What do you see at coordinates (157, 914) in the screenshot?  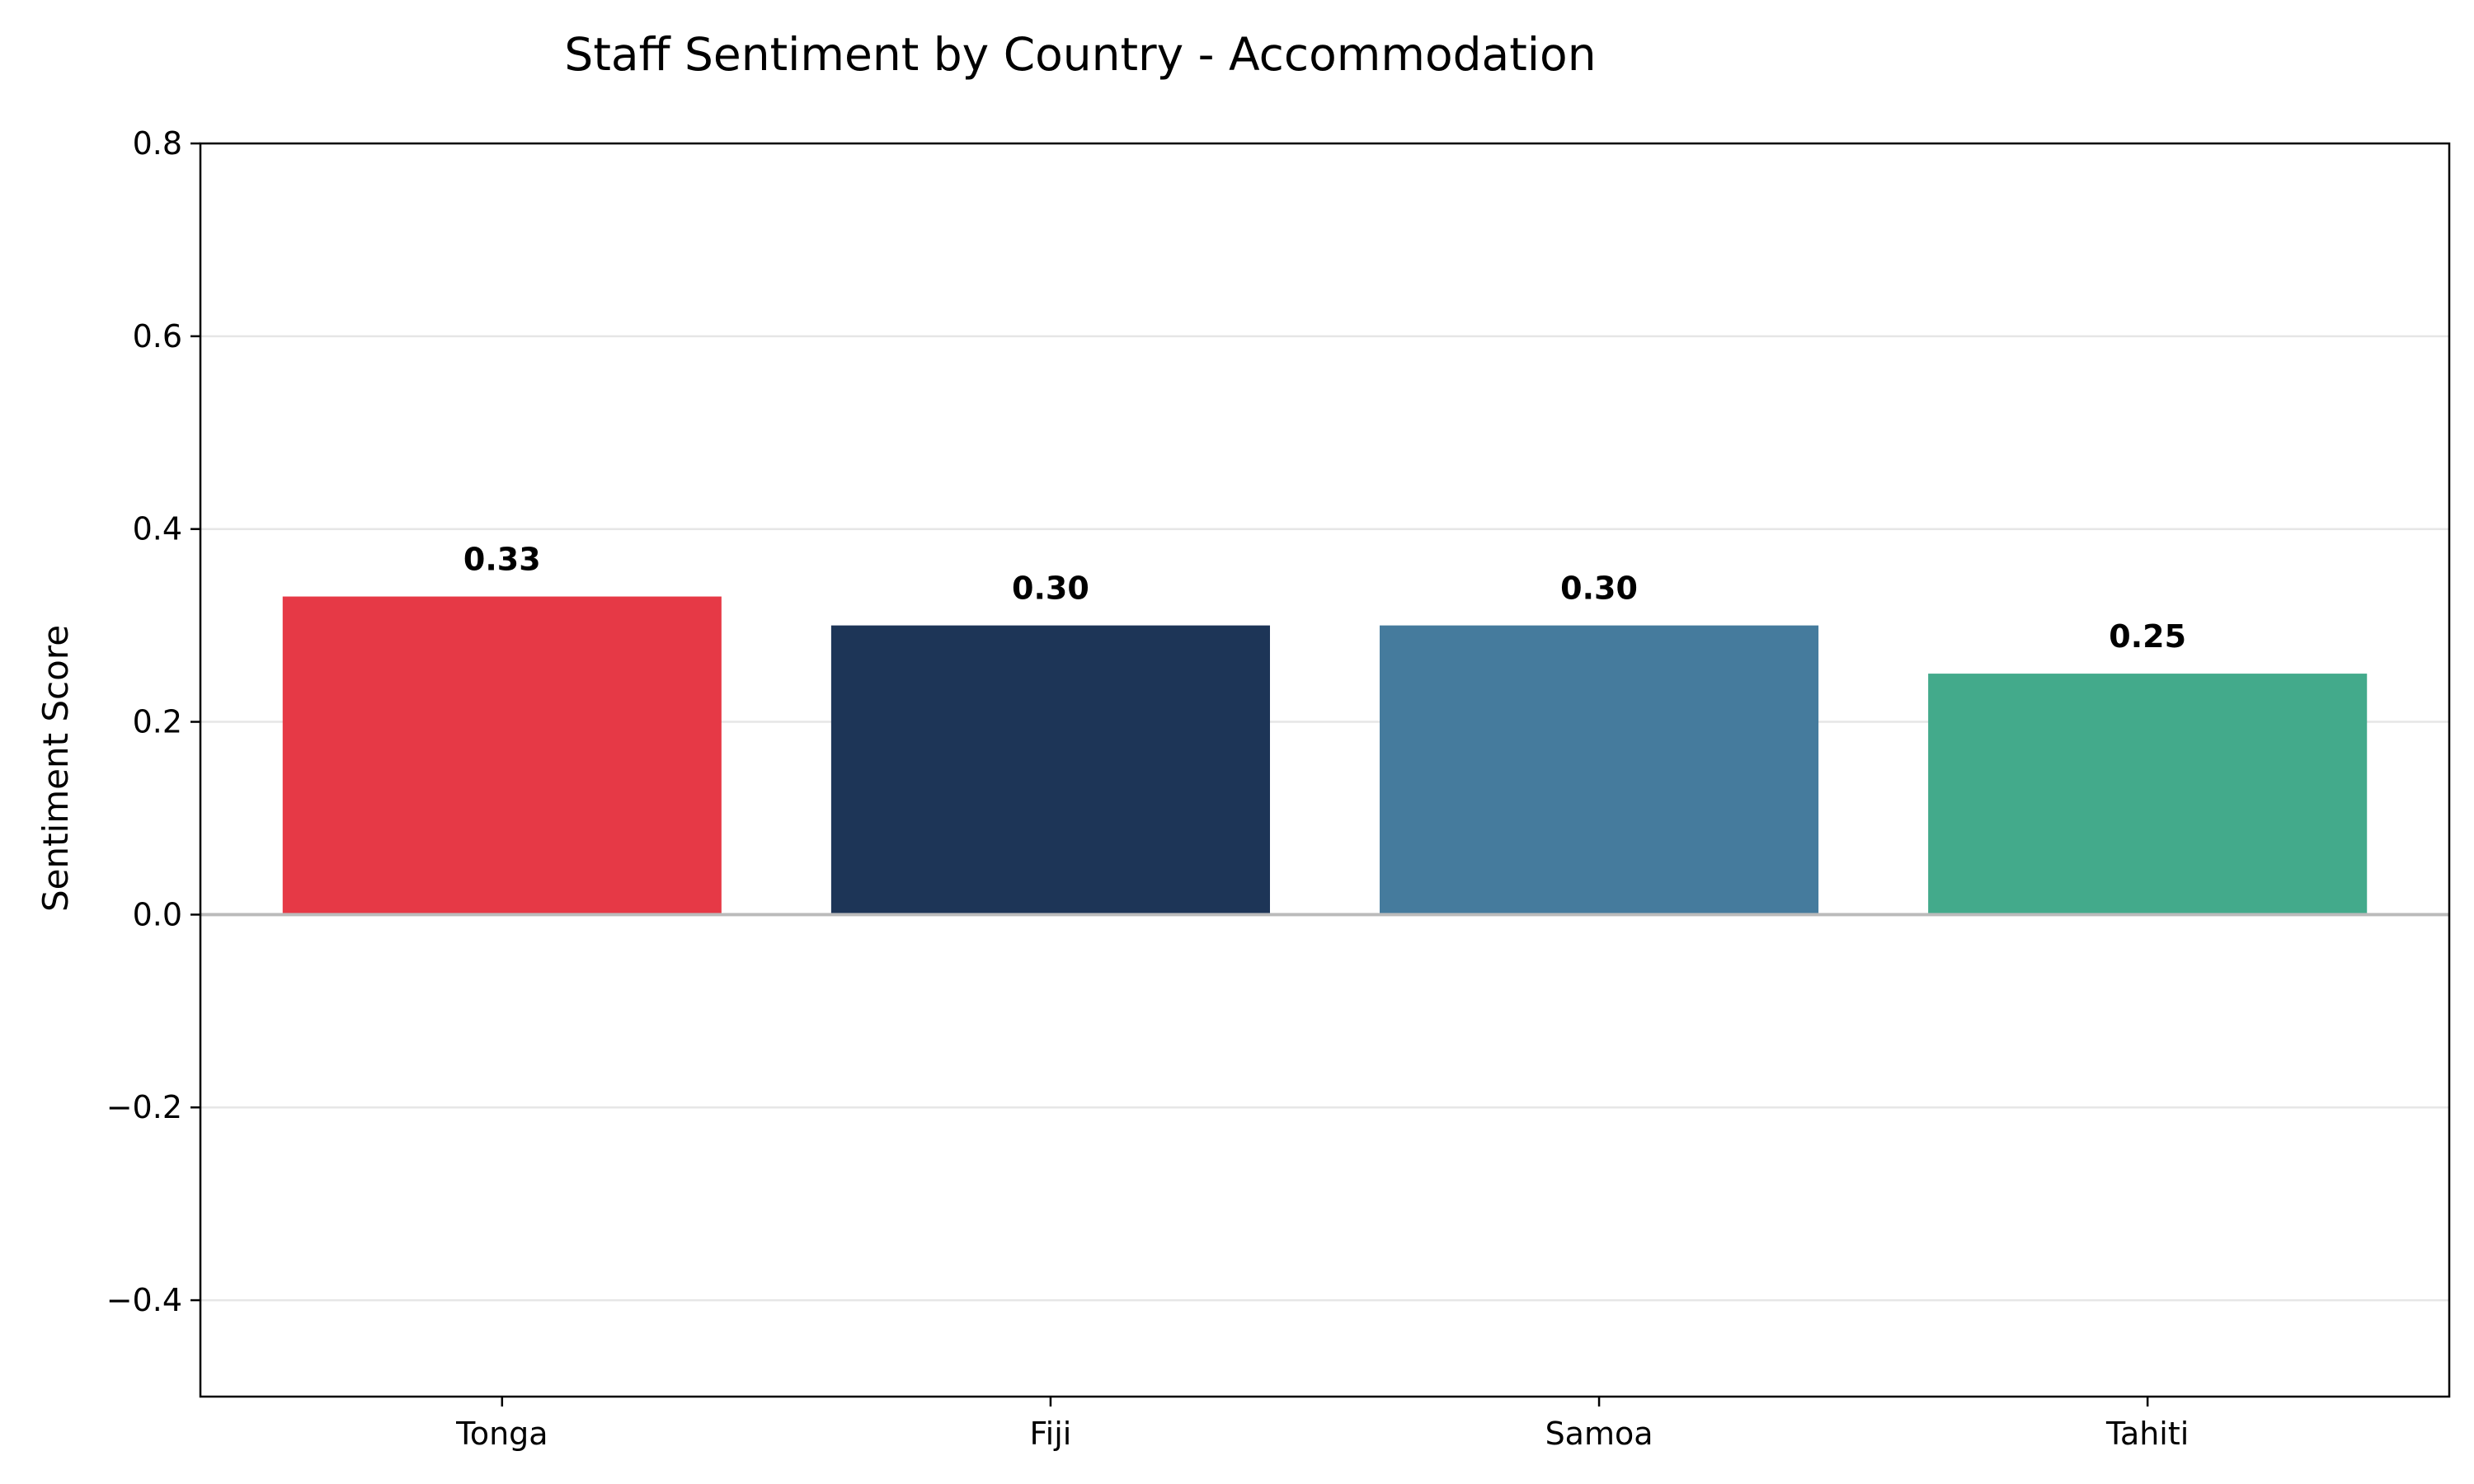 I see `y-tick-label: 0.0` at bounding box center [157, 914].